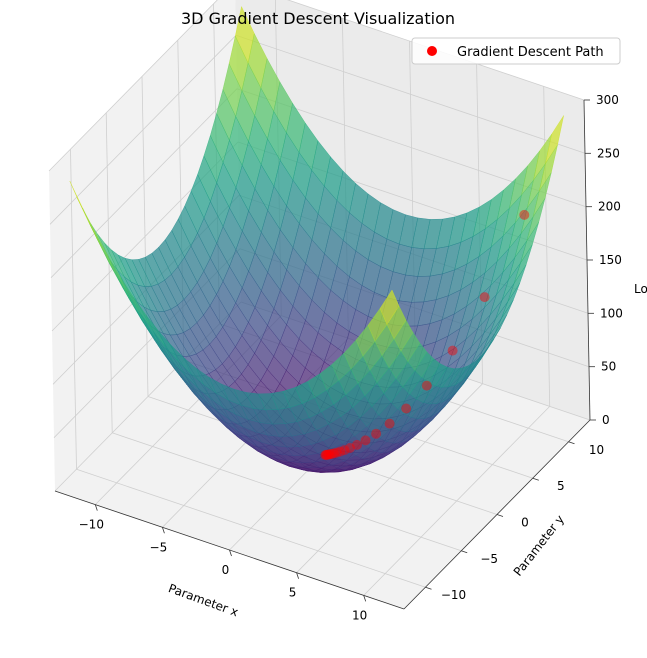  Describe the element at coordinates (359, 615) in the screenshot. I see `x-tick-label: 10` at that location.